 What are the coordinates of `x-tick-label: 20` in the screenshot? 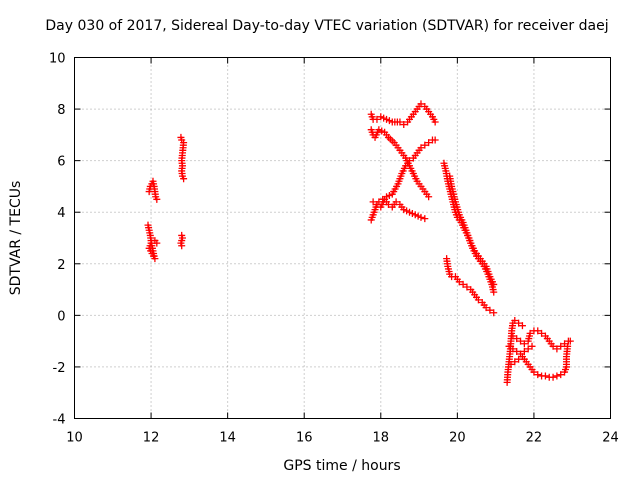 It's located at (457, 438).